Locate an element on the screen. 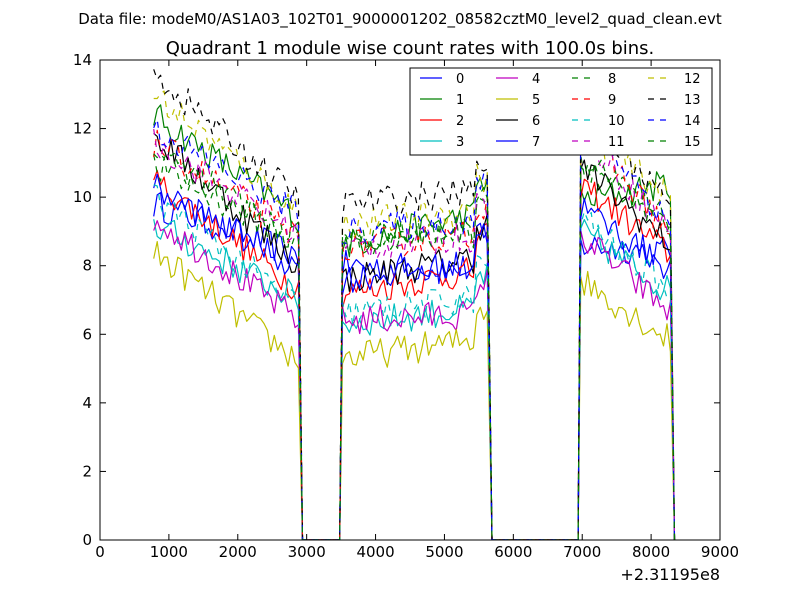 This screenshot has width=800, height=600. legend-label-0: 0 is located at coordinates (460, 79).